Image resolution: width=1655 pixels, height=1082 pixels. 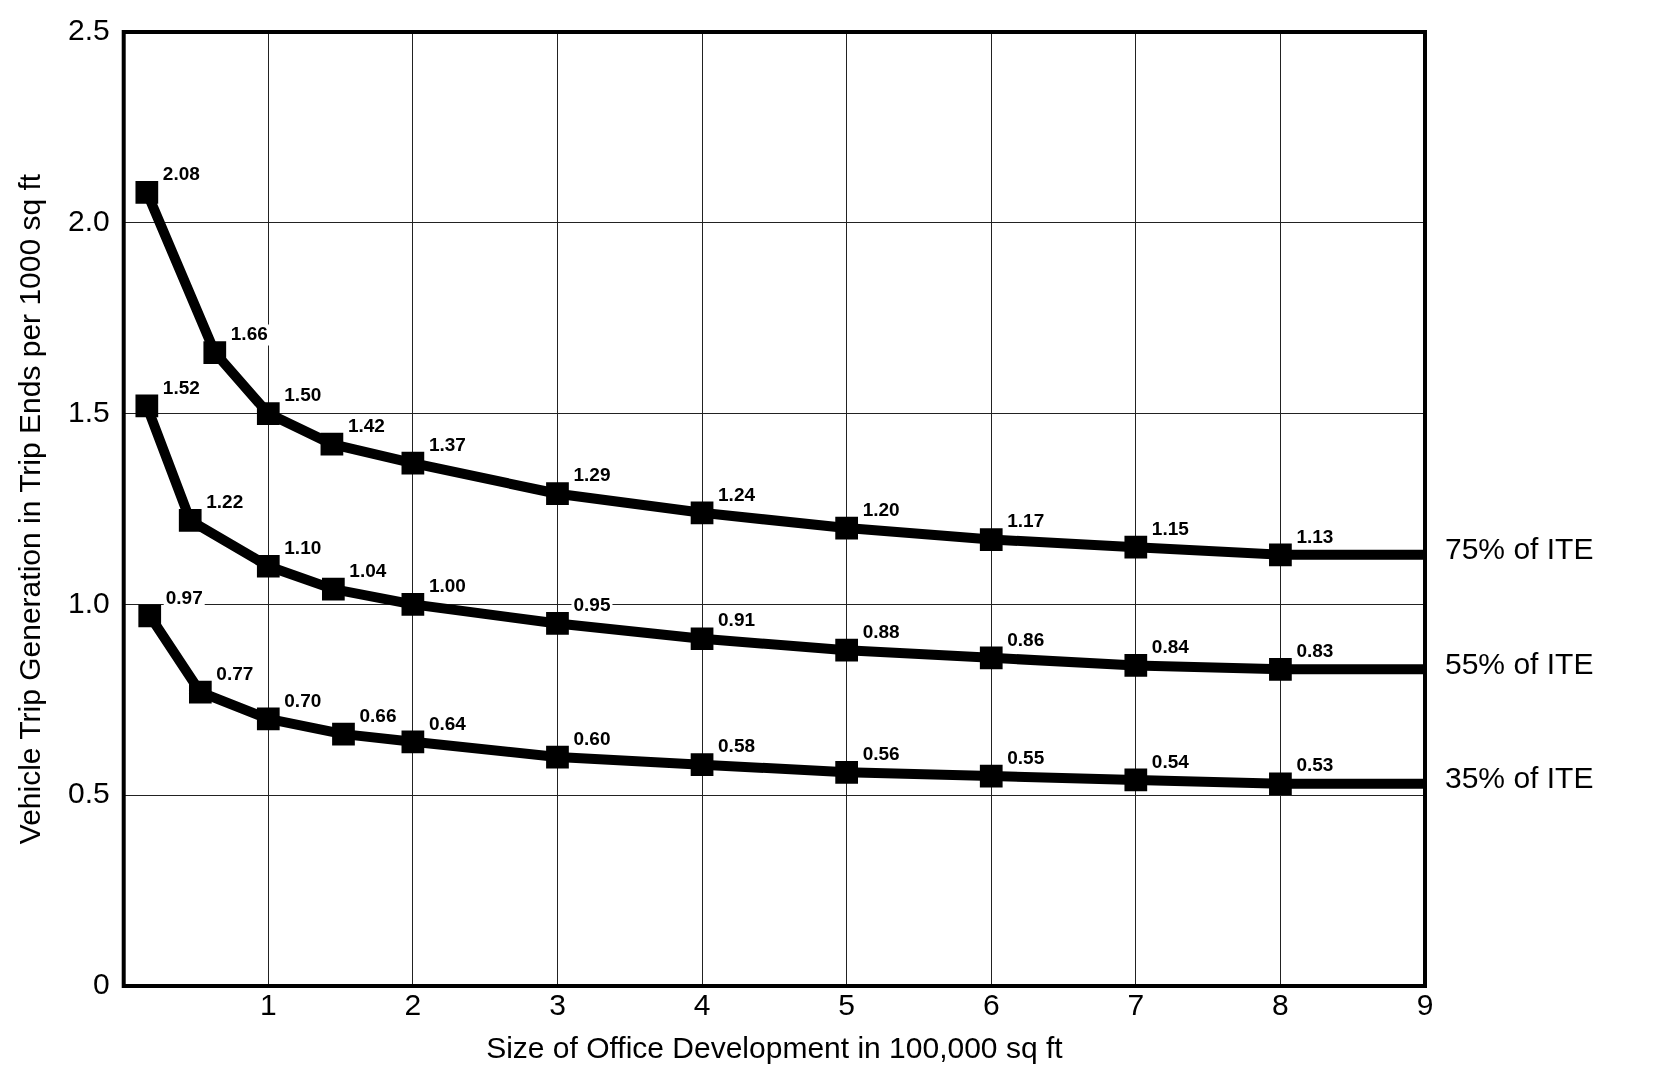 I want to click on x-tick-label: 8, so click(x=1280, y=1005).